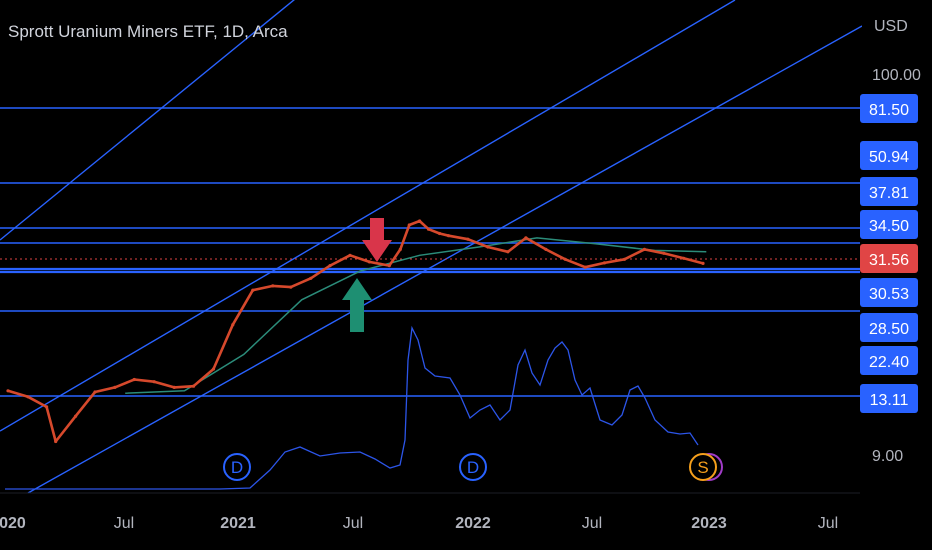  Describe the element at coordinates (238, 523) in the screenshot. I see `time-tick-label: 2021` at that location.